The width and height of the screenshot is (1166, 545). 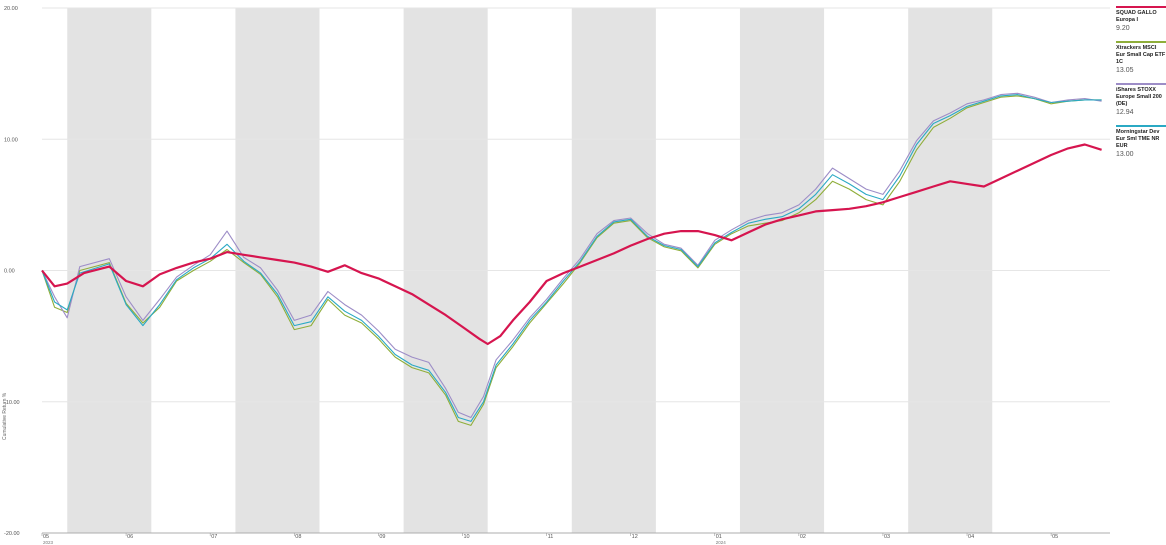 I want to click on x-tick-label: 08, so click(x=298, y=537).